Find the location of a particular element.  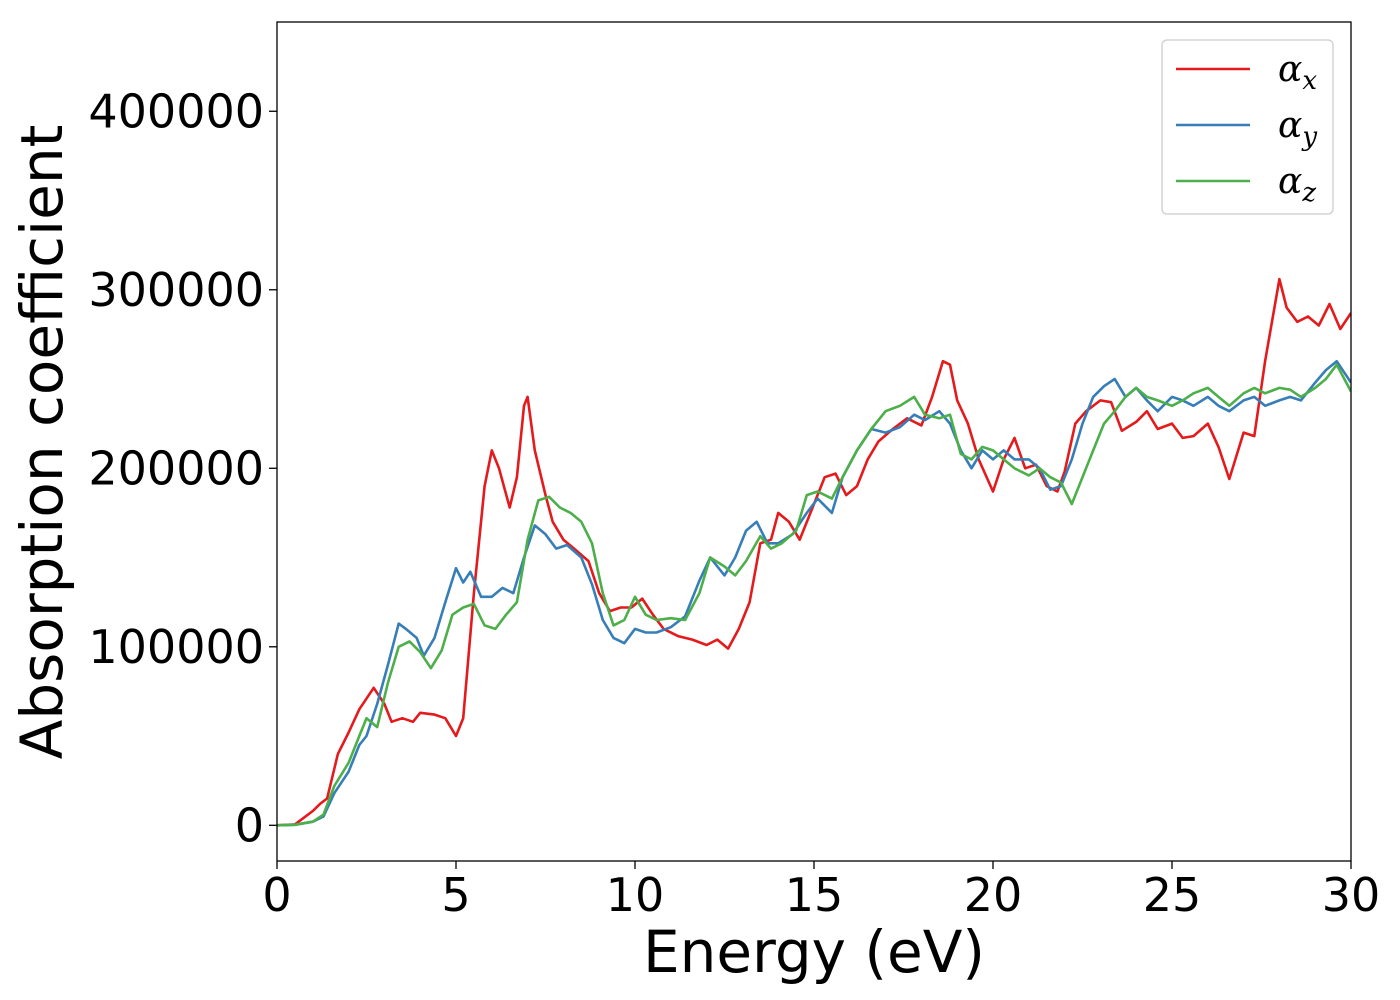

legend-box is located at coordinates (1247, 127).